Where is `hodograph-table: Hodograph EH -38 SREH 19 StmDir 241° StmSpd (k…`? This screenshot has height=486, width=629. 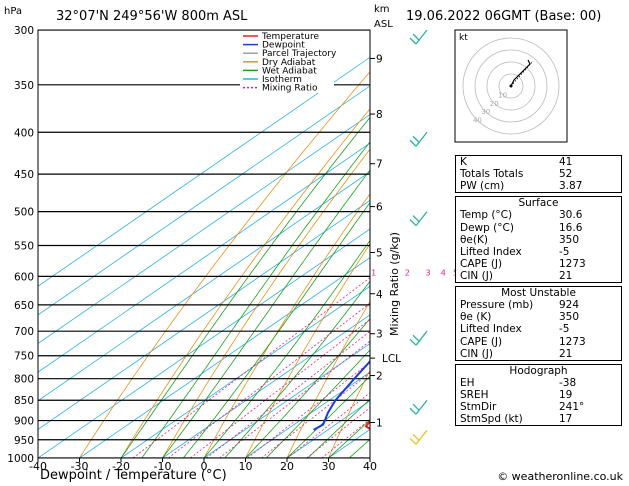
hodograph-table: Hodograph EH -38 SREH 19 StmDir 241° StmSpd (k… is located at coordinates (538, 395).